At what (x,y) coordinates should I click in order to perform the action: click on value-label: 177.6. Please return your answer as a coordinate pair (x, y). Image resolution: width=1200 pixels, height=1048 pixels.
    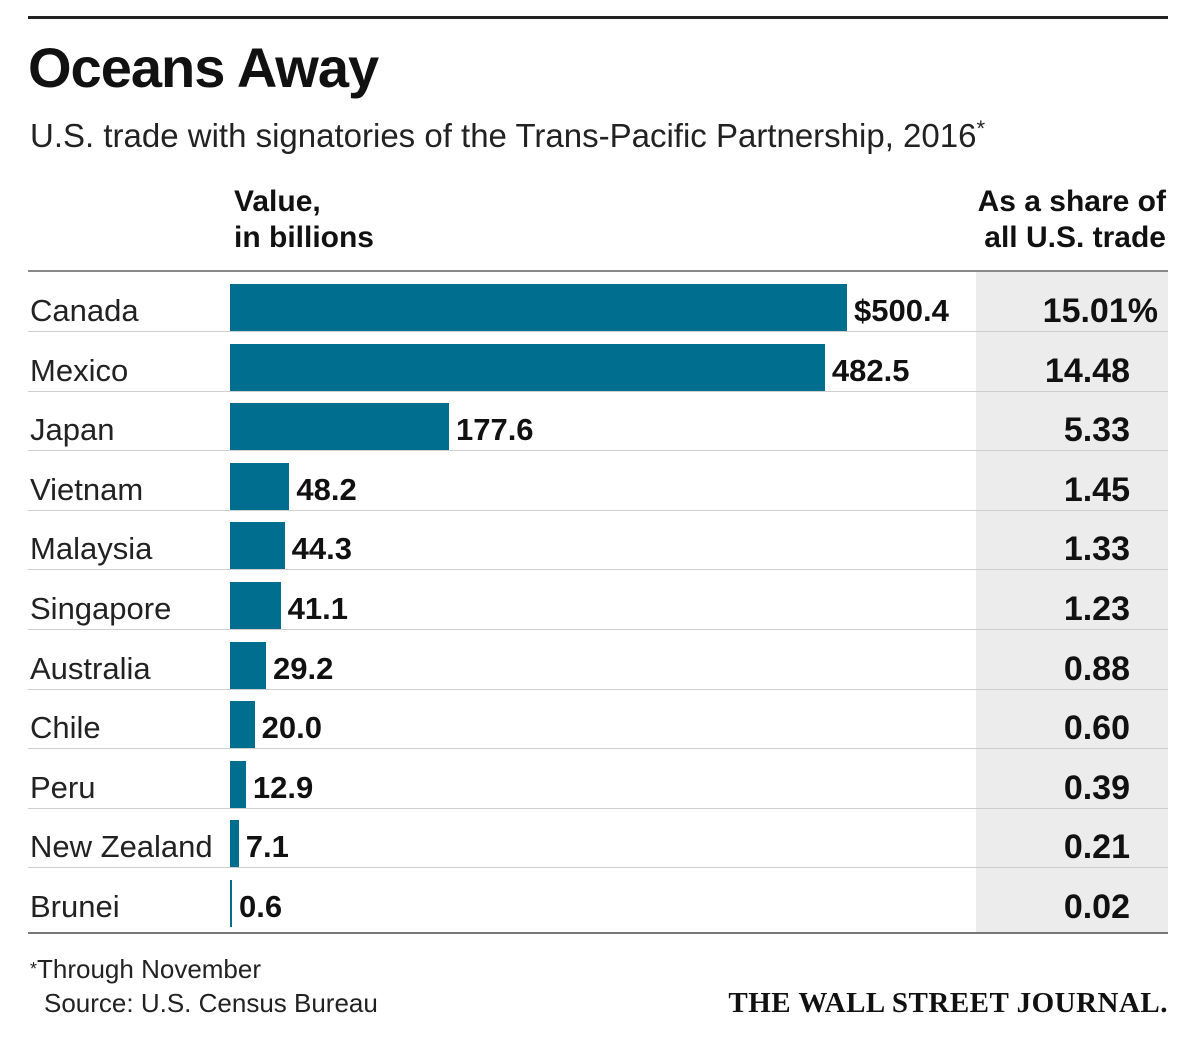
    Looking at the image, I should click on (494, 430).